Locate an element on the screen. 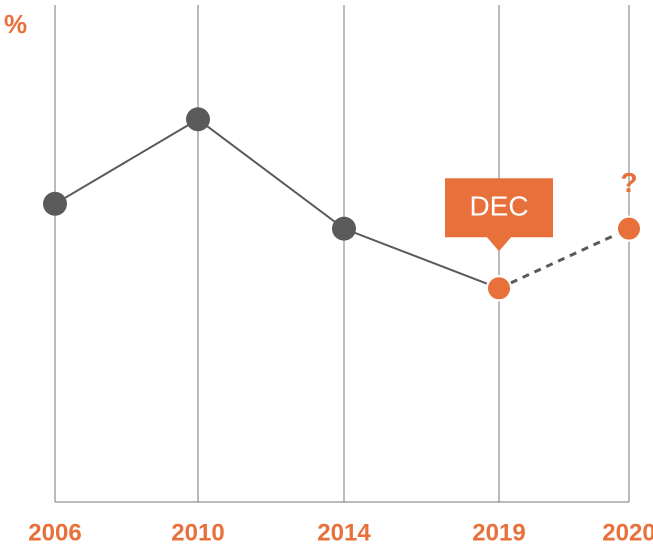 The width and height of the screenshot is (653, 550). callout-box is located at coordinates (499, 215).